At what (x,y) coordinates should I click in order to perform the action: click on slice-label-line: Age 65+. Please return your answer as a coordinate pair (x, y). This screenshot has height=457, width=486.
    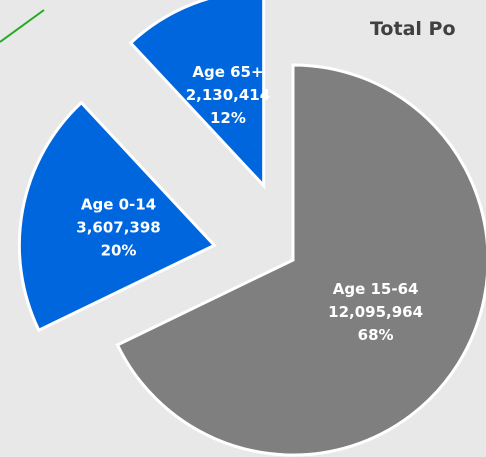
    Looking at the image, I should click on (227, 72).